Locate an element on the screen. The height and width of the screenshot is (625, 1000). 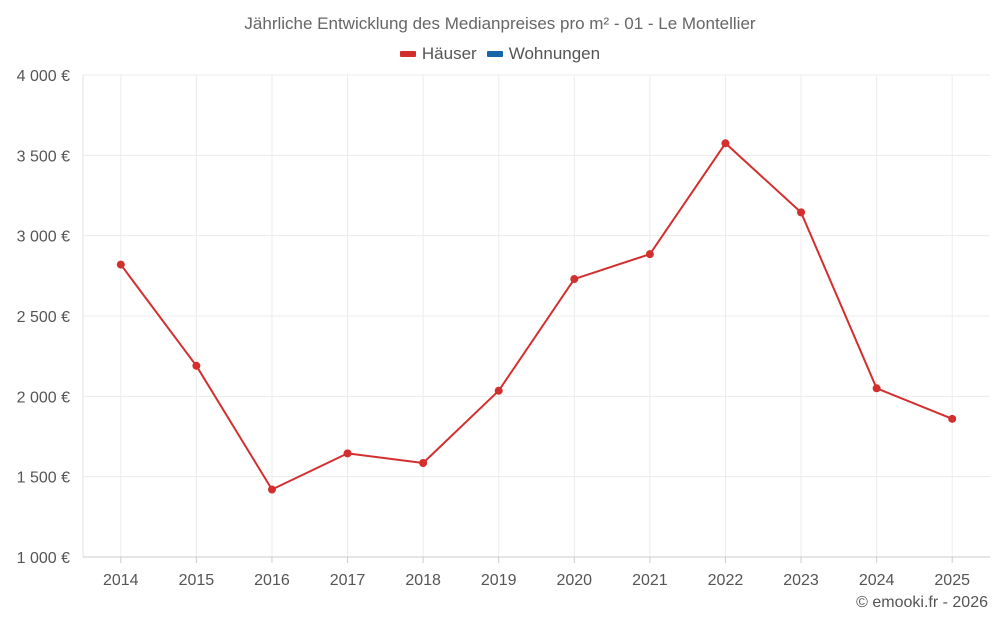
legend-item-haeuser: Häuser is located at coordinates (438, 54).